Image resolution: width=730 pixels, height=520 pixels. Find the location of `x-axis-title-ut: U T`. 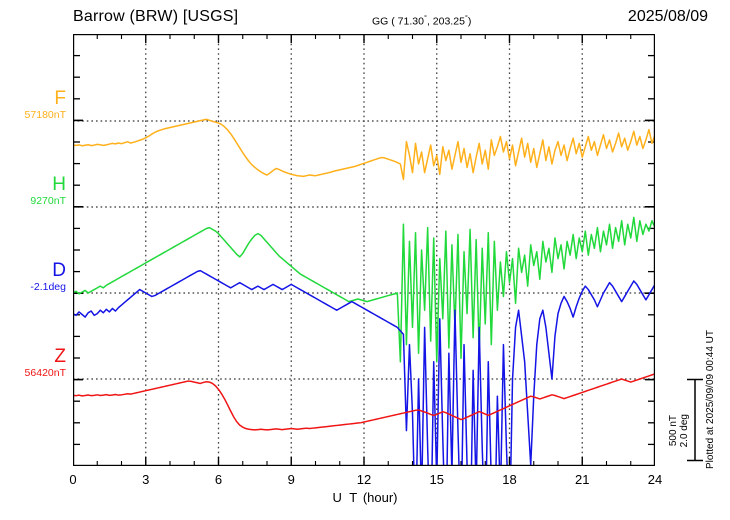

x-axis-title-ut: U T is located at coordinates (346, 497).